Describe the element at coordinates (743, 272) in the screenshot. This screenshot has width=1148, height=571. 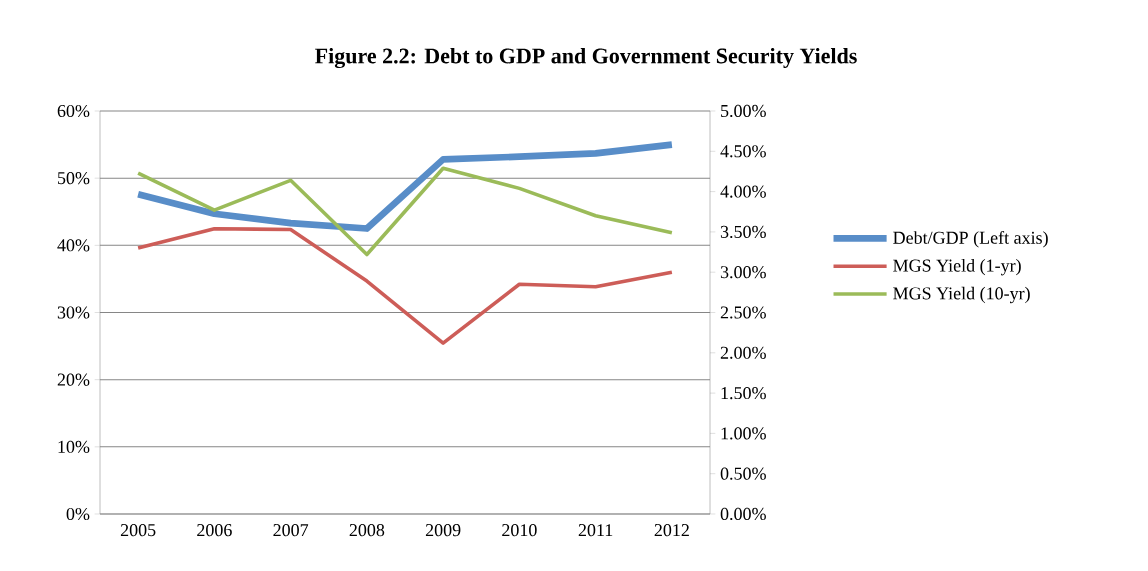
I see `y2-tick-label: 3.00%` at that location.